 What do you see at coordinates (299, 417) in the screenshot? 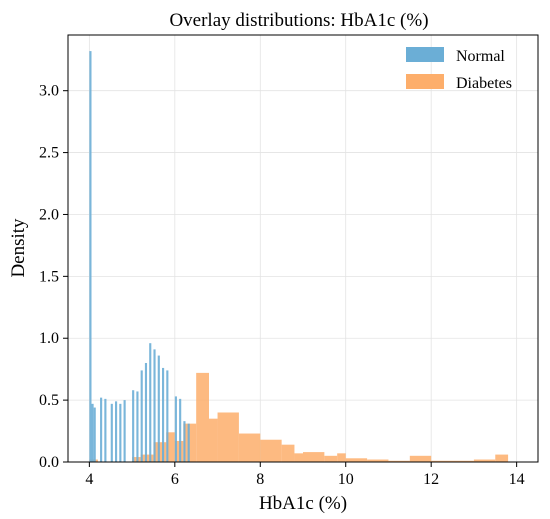
I see `diabetes-bars` at bounding box center [299, 417].